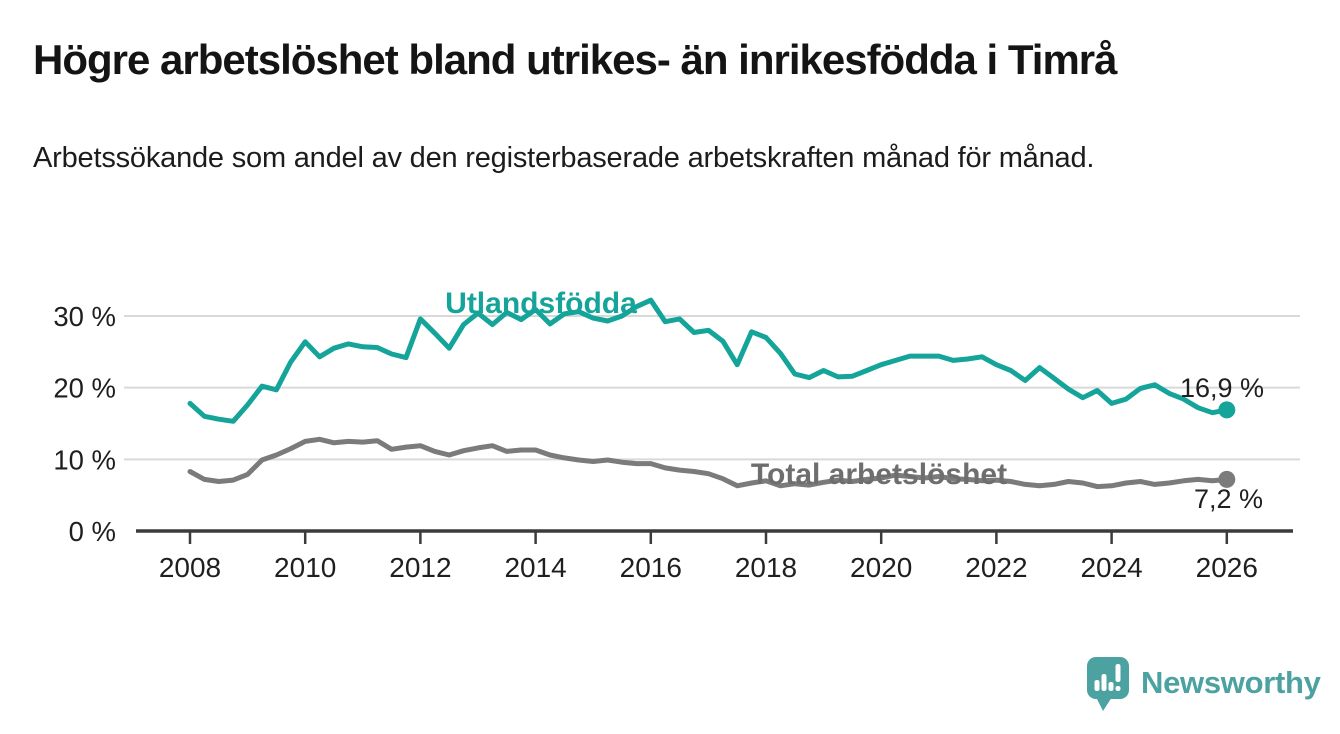  Describe the element at coordinates (305, 567) in the screenshot. I see `x-tick-label-2010: 2010` at that location.